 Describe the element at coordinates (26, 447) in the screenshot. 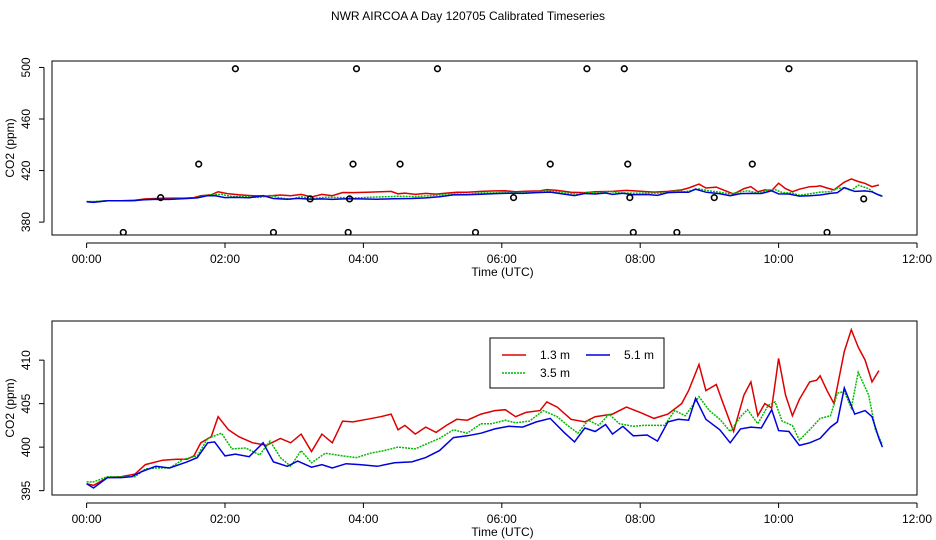

I see `bottom-y-tick-label: 400` at that location.